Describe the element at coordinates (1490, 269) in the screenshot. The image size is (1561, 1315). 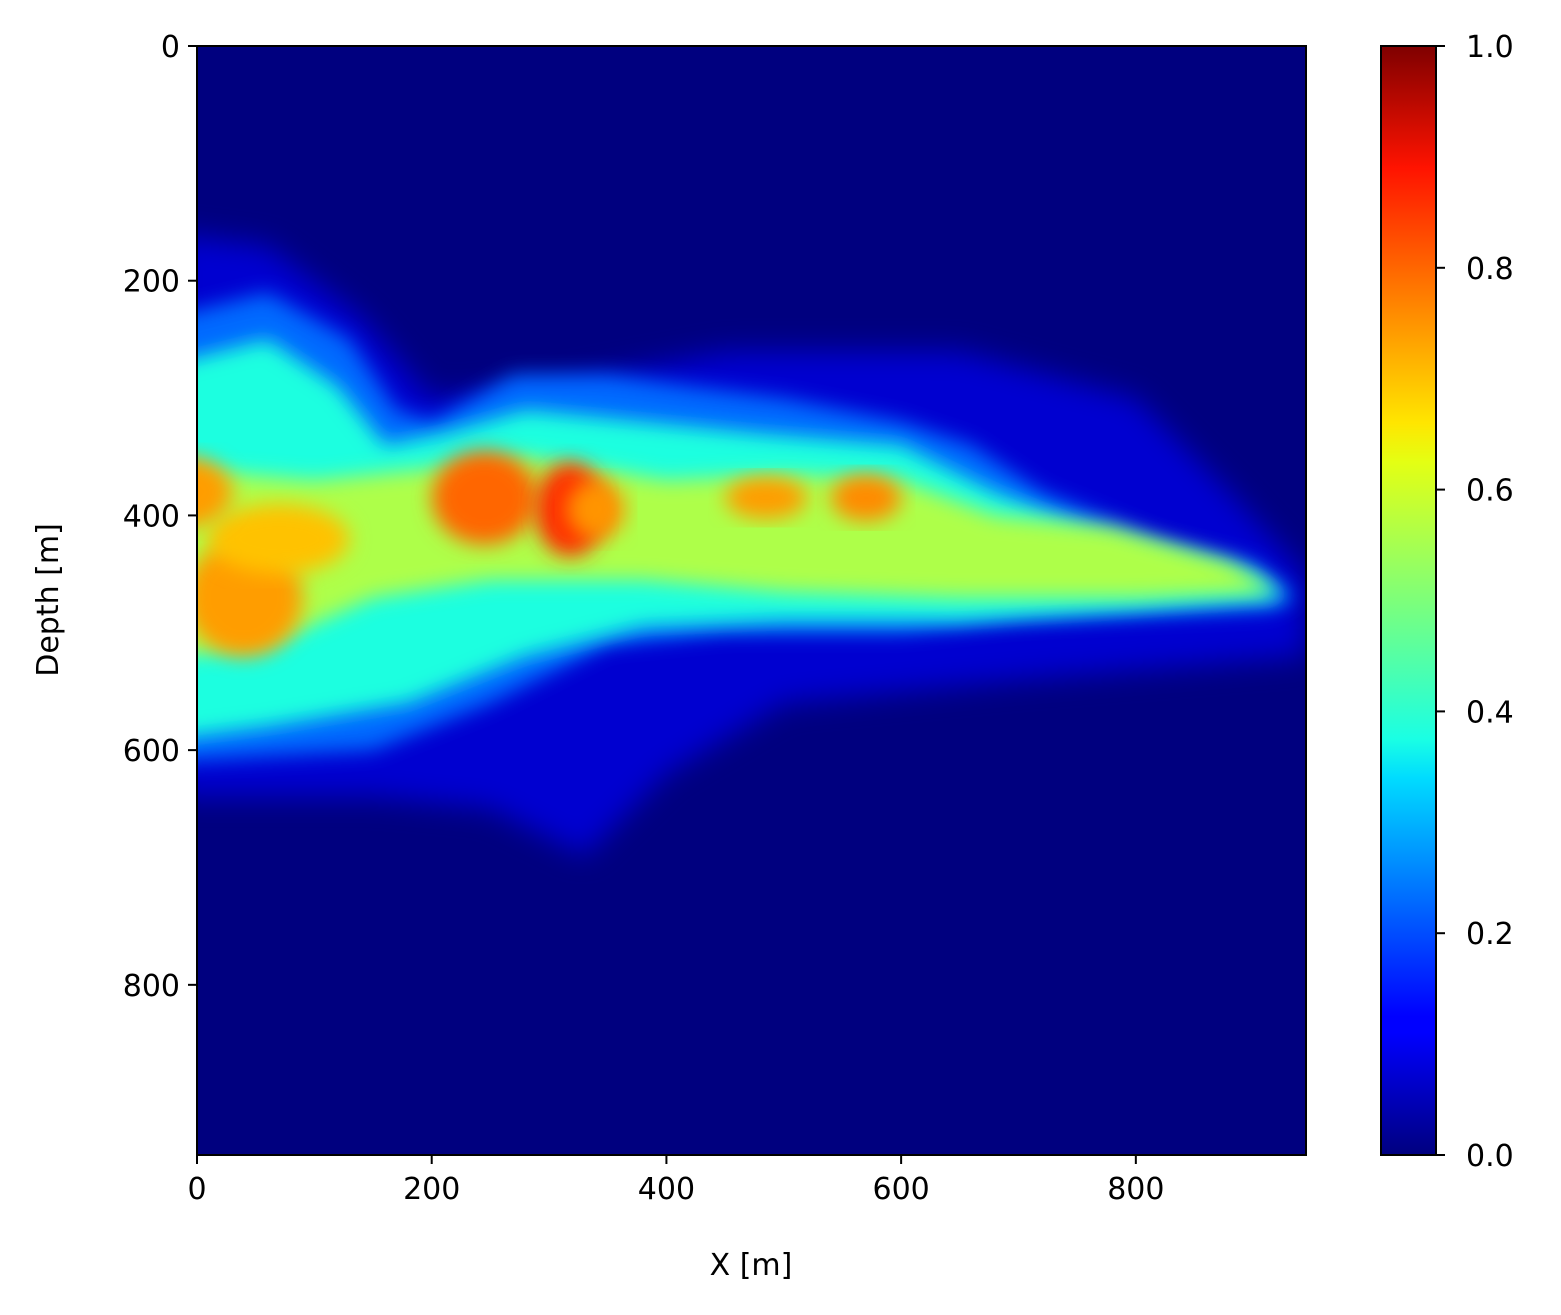
I see `colorbar-tick-label: 0.8` at that location.